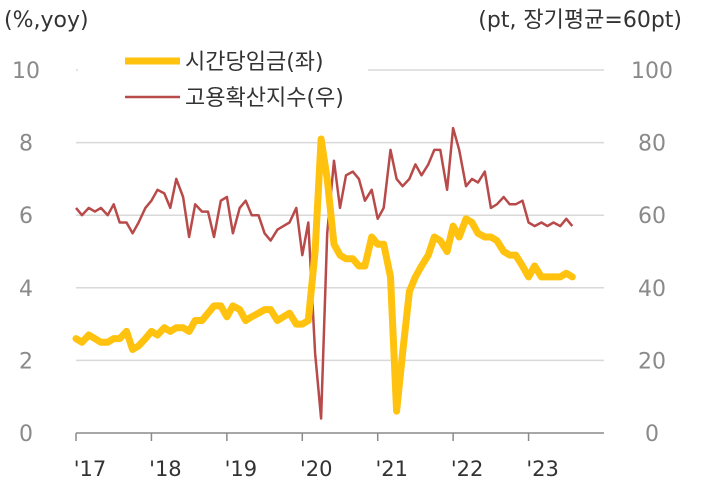  I want to click on legend-label-diffusion: 고용확산지수(우), so click(264, 98).